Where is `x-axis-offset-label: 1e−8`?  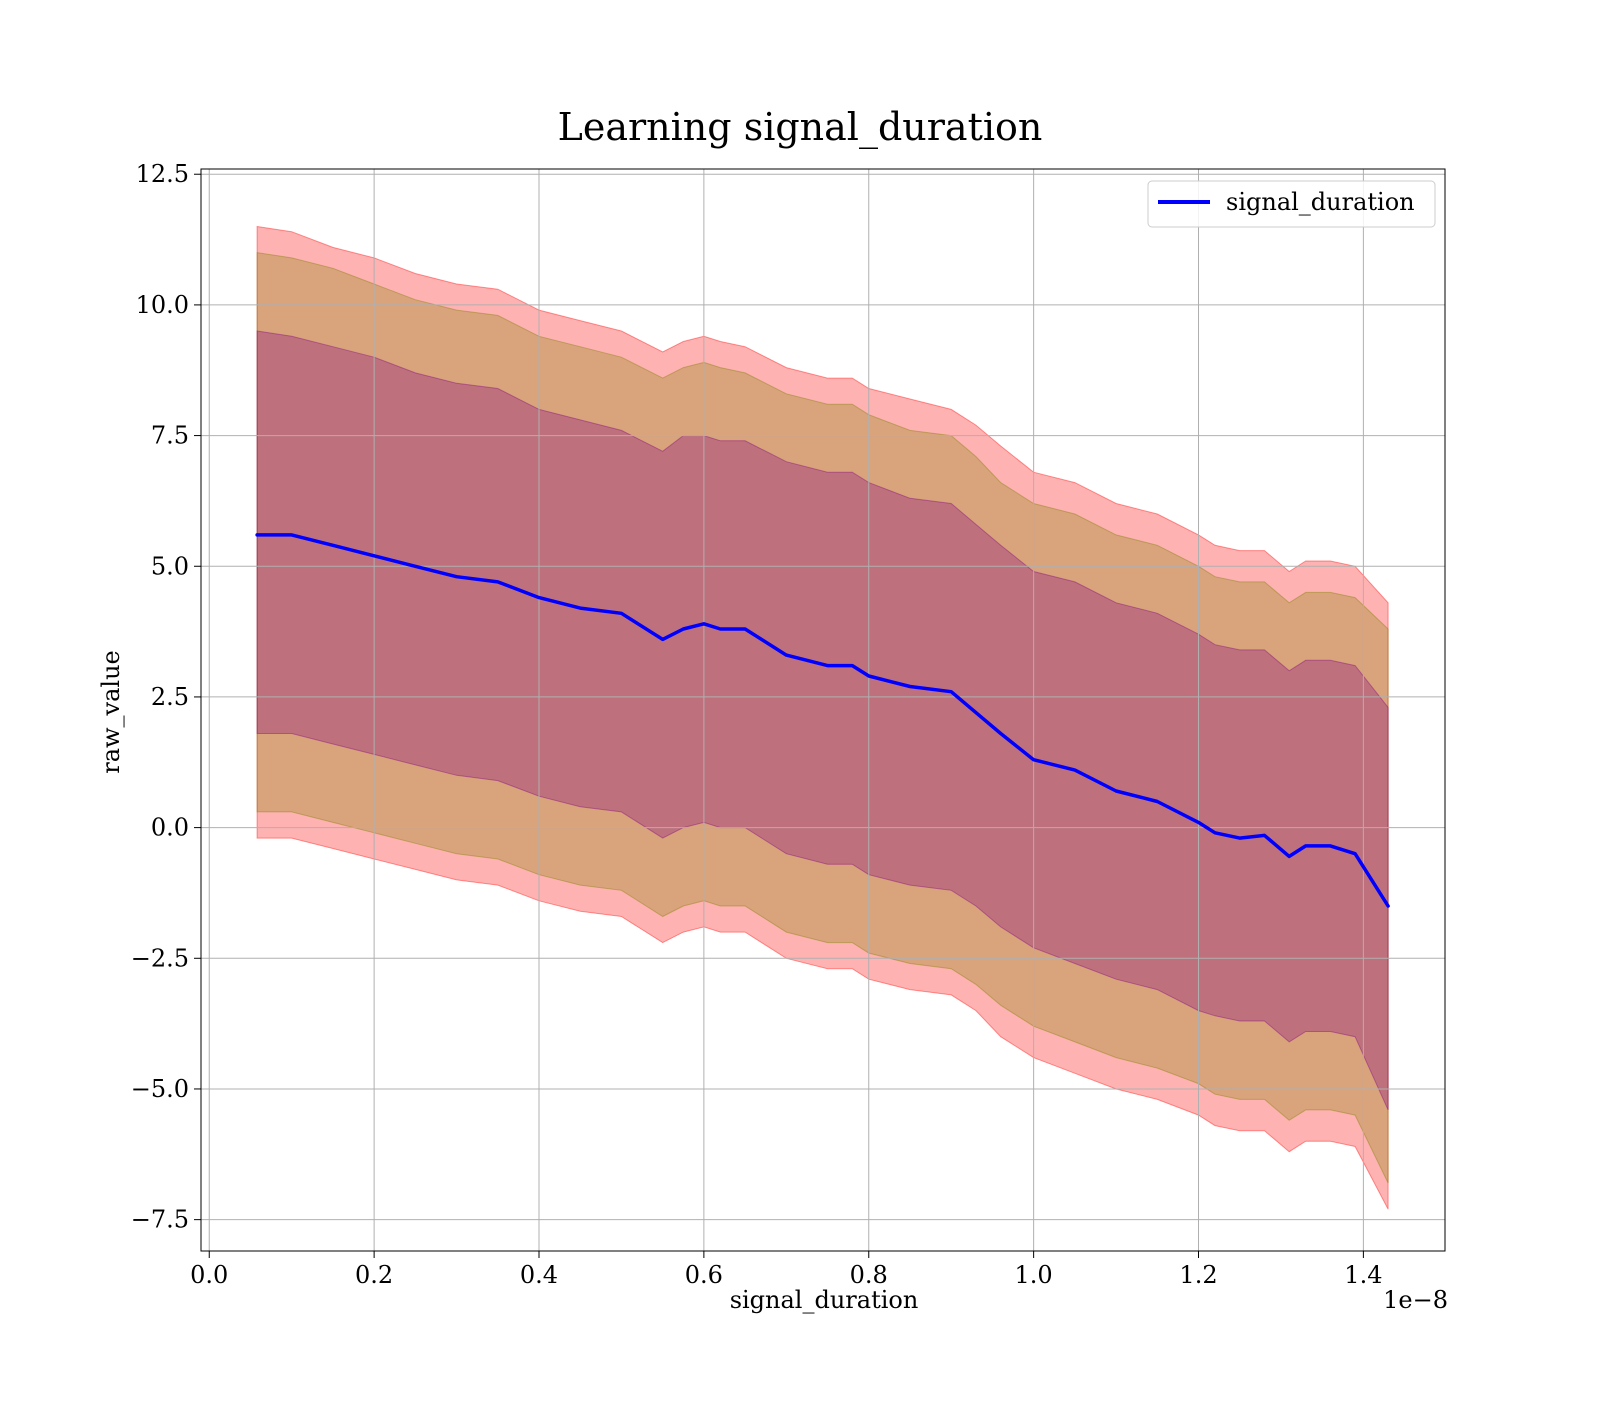 x-axis-offset-label: 1e−8 is located at coordinates (1415, 1300).